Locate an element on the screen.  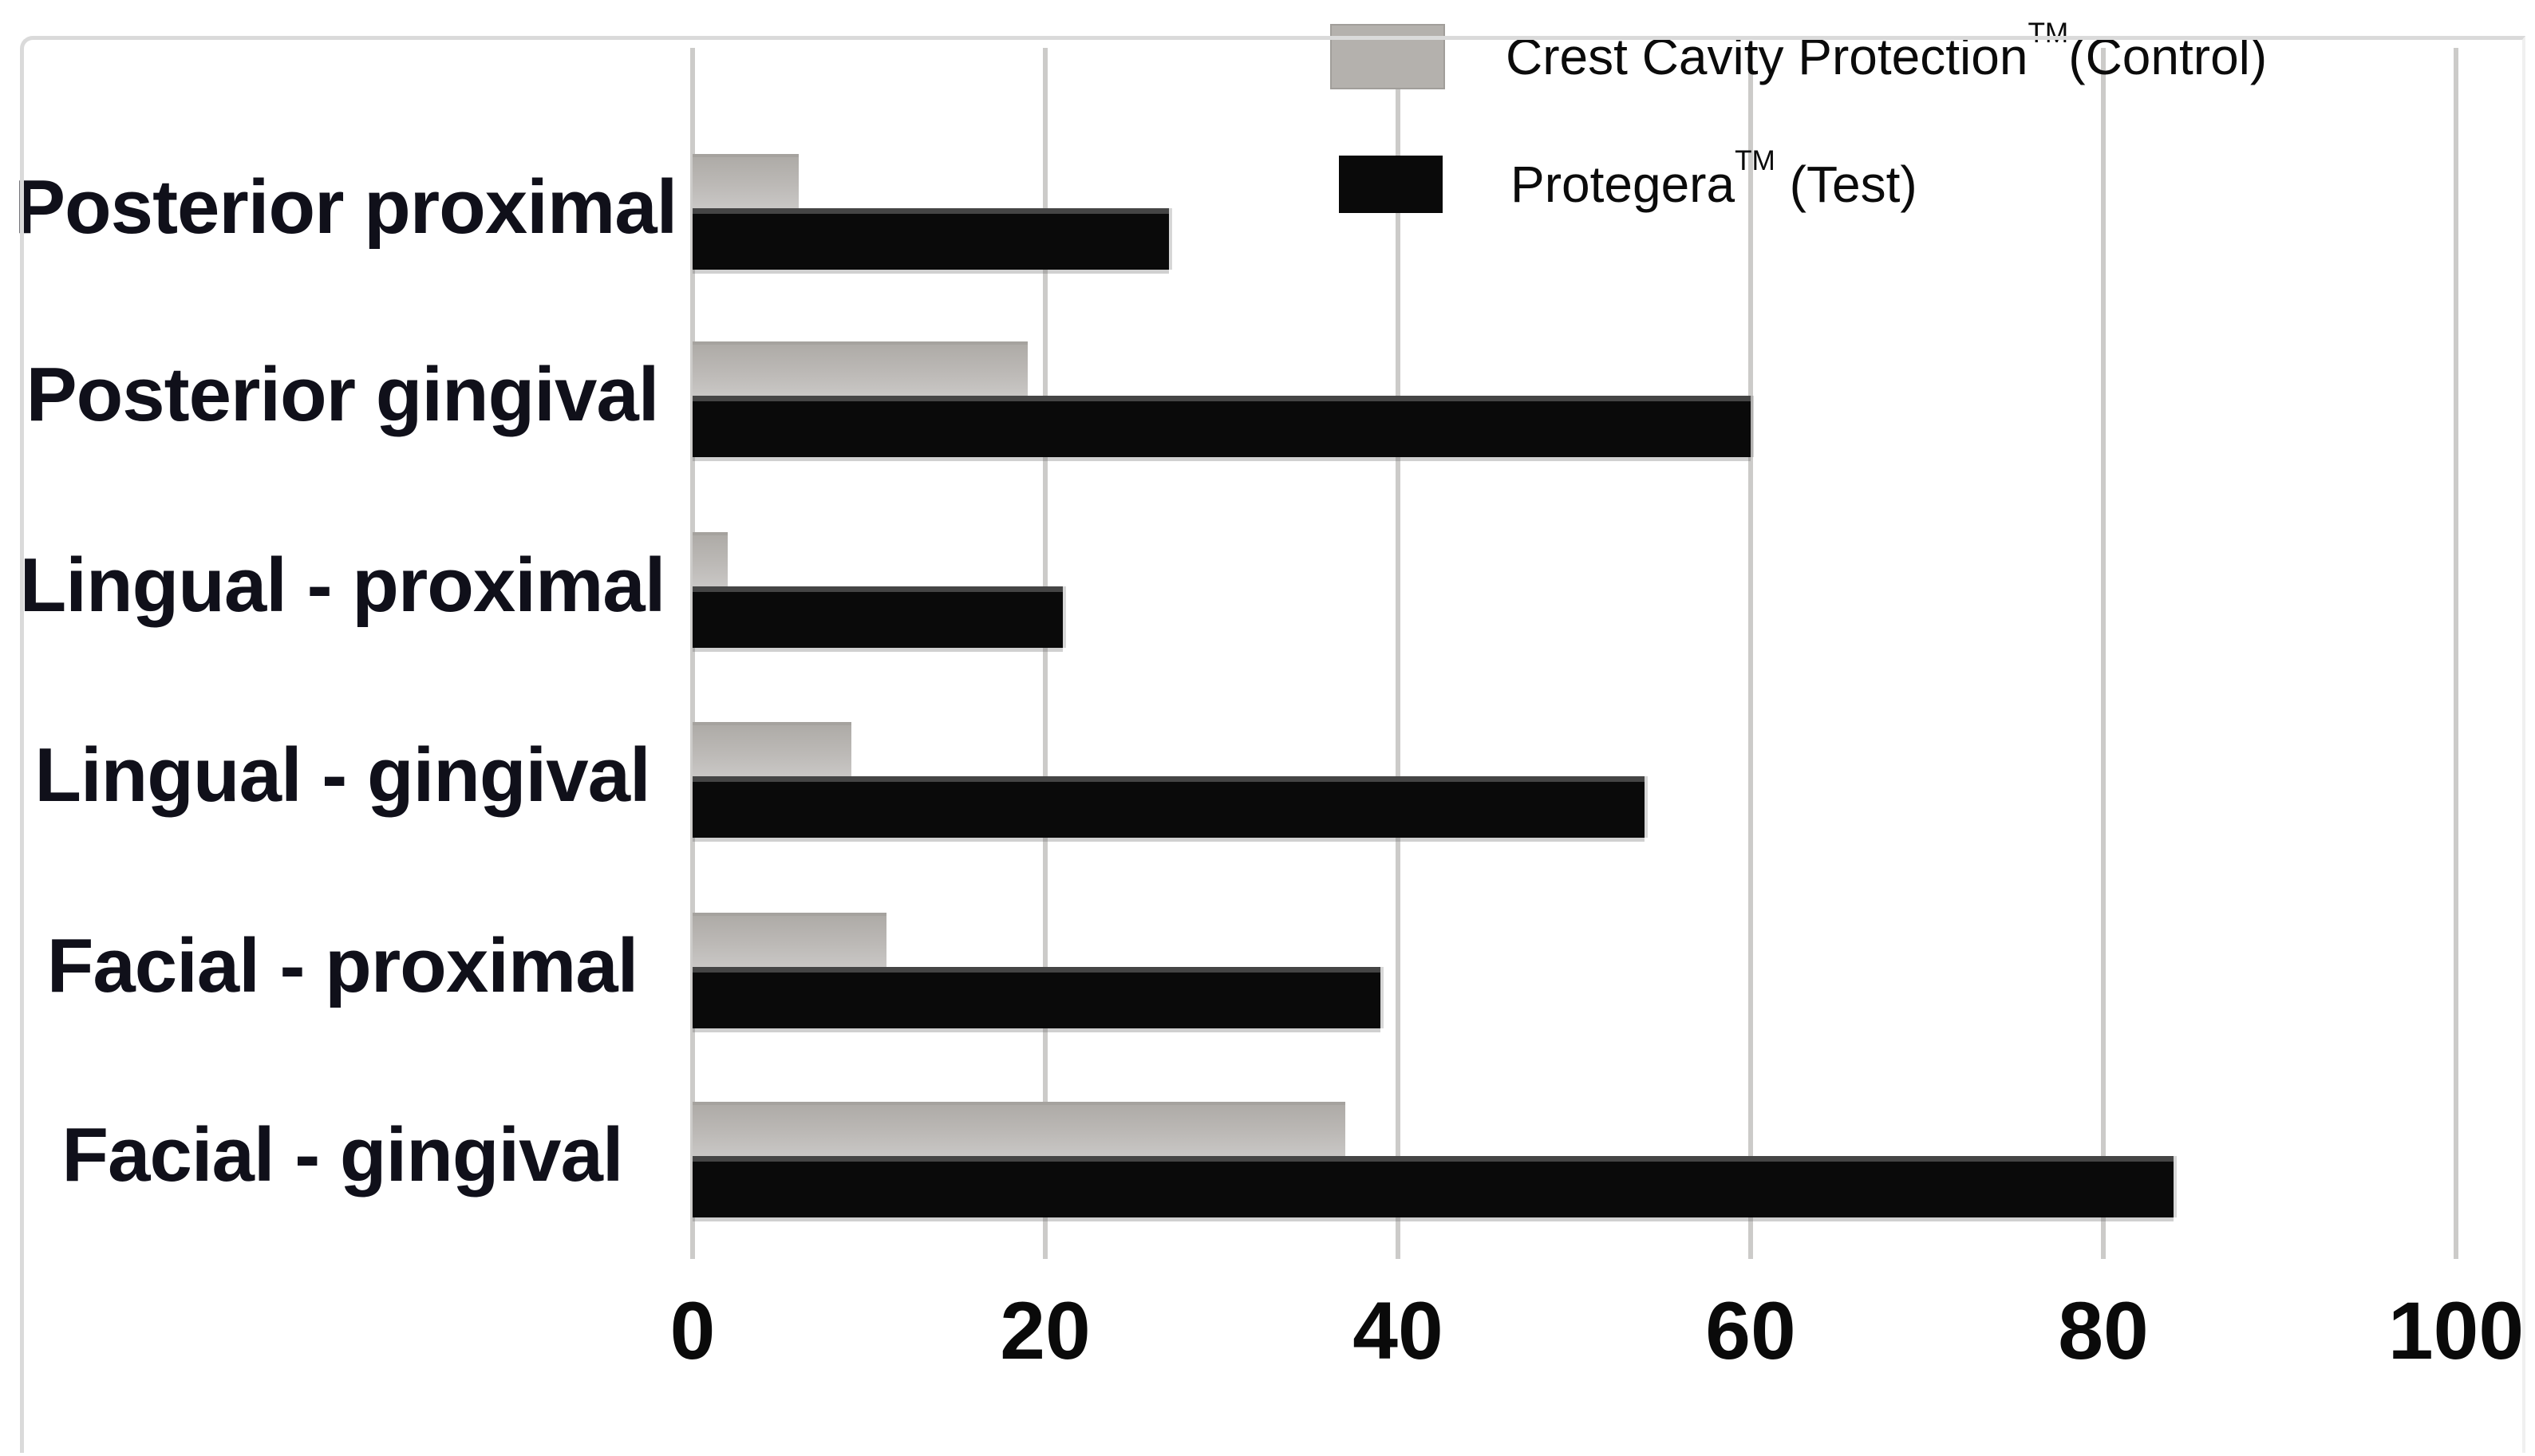
legend-label-test: ProtegeraTM (Test) is located at coordinates (1713, 180).